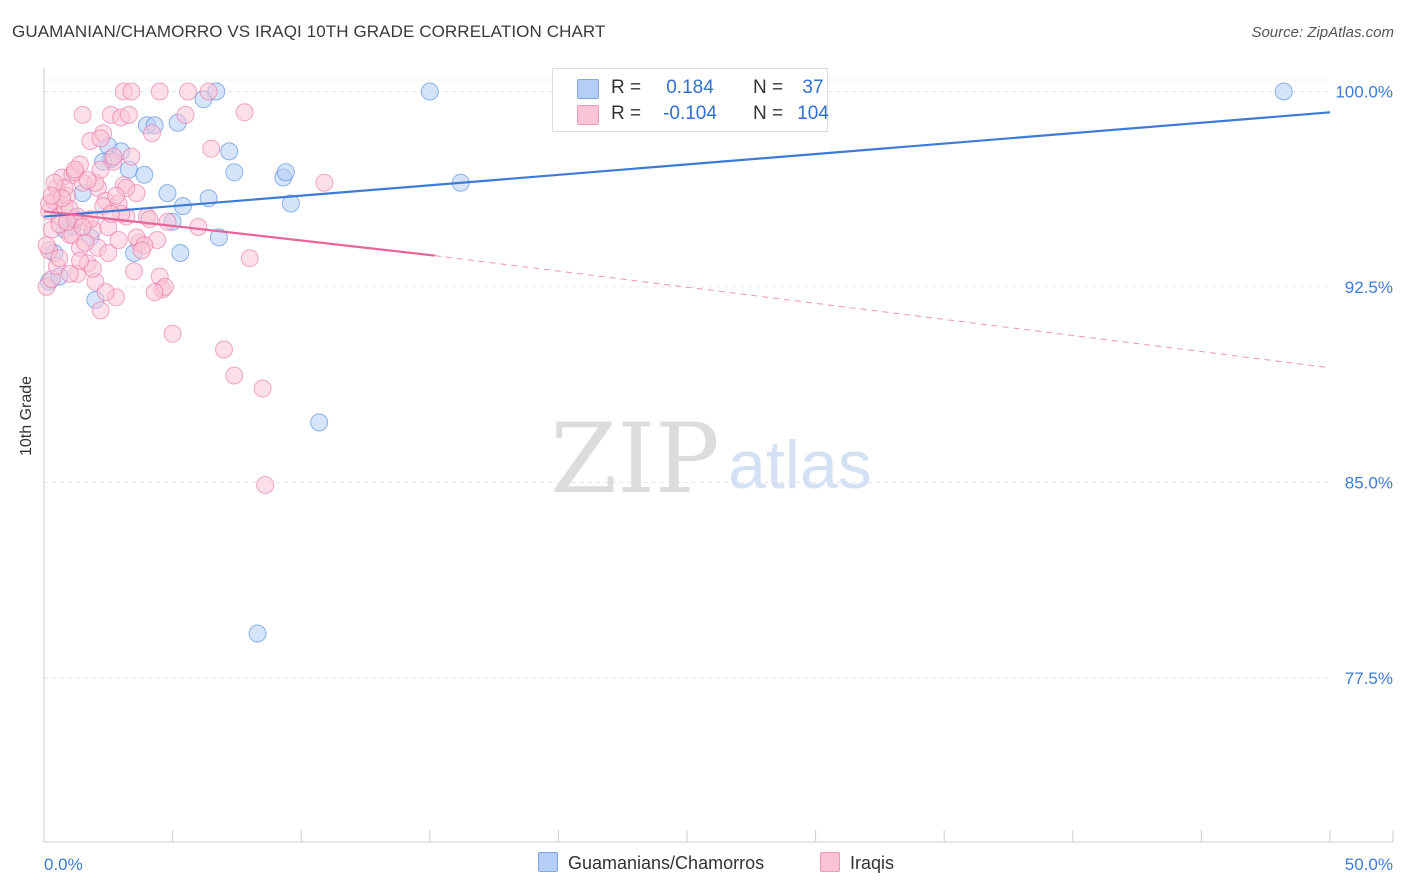 The image size is (1406, 892). What do you see at coordinates (690, 113) in the screenshot?
I see `r-value: -0.104` at bounding box center [690, 113].